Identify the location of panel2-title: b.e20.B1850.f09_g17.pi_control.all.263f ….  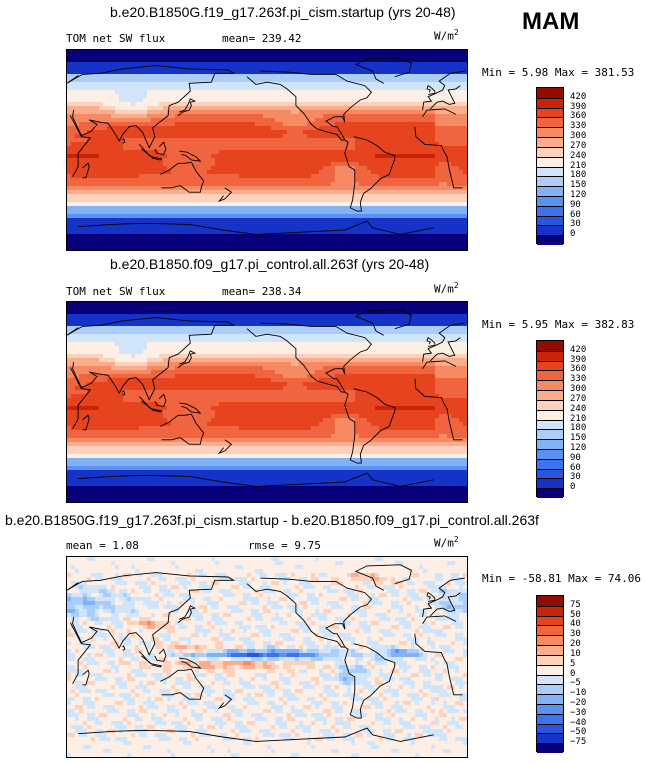
(270, 264).